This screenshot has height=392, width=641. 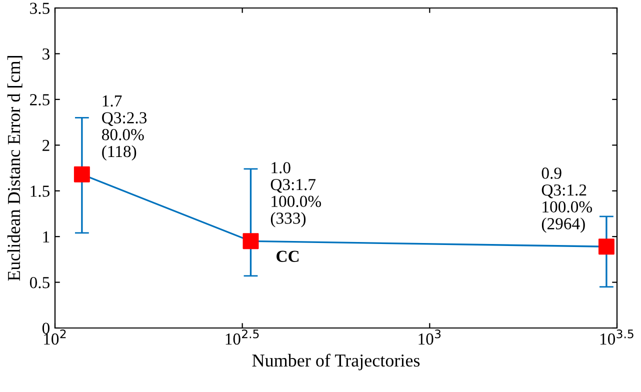 I want to click on y-tick-label: 0, so click(x=46, y=328).